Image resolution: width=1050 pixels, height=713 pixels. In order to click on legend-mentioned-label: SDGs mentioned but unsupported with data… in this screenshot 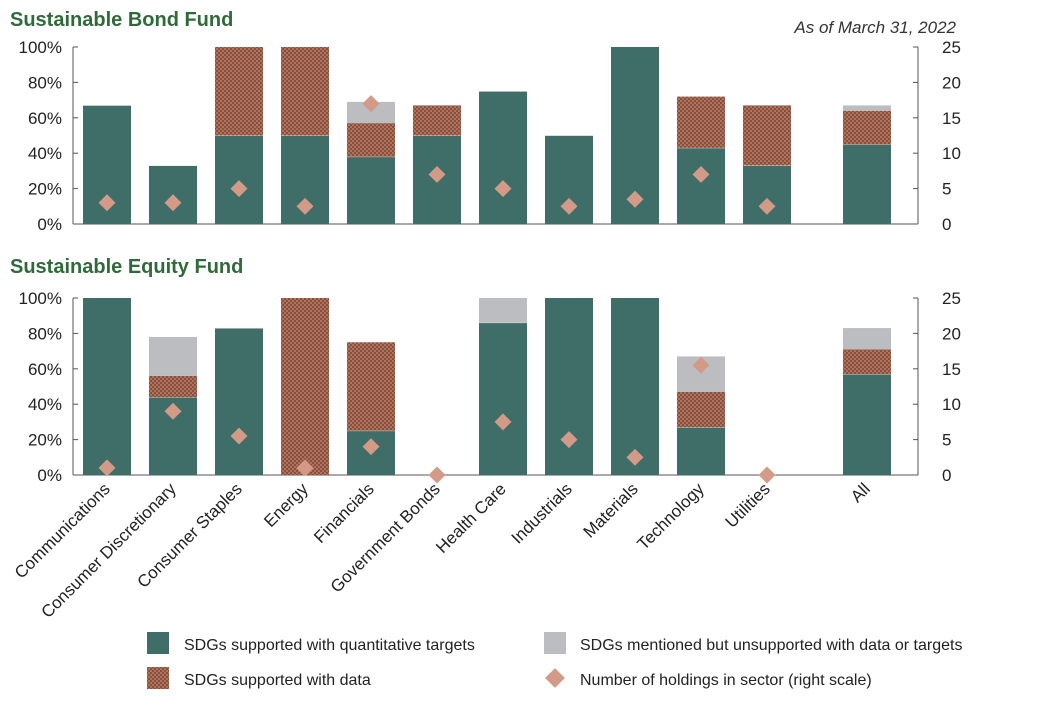, I will do `click(771, 645)`.